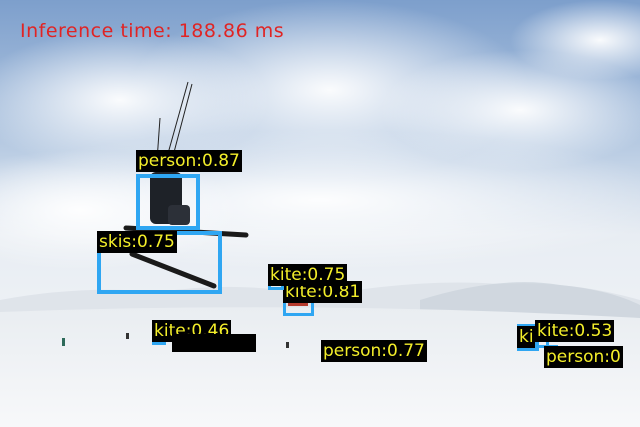  I want to click on detection-label-skis: skis:0.75, so click(137, 242).